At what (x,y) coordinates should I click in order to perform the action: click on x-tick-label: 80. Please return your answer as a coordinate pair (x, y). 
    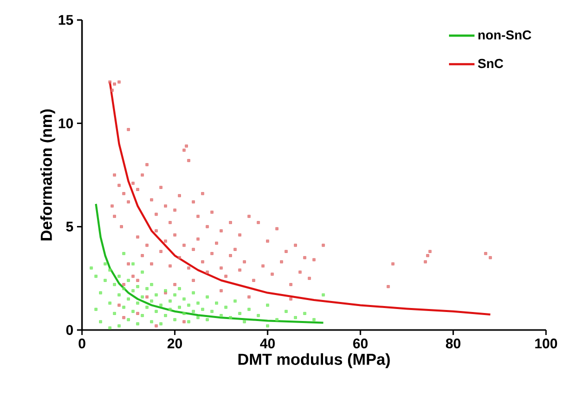
    Looking at the image, I should click on (453, 343).